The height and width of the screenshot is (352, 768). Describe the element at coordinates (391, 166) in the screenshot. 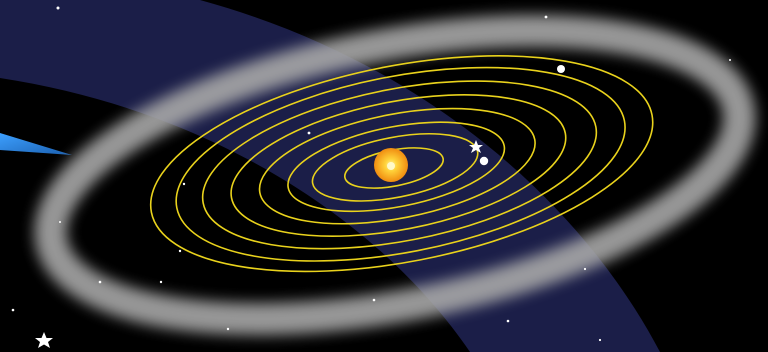

I see `sun-core` at that location.